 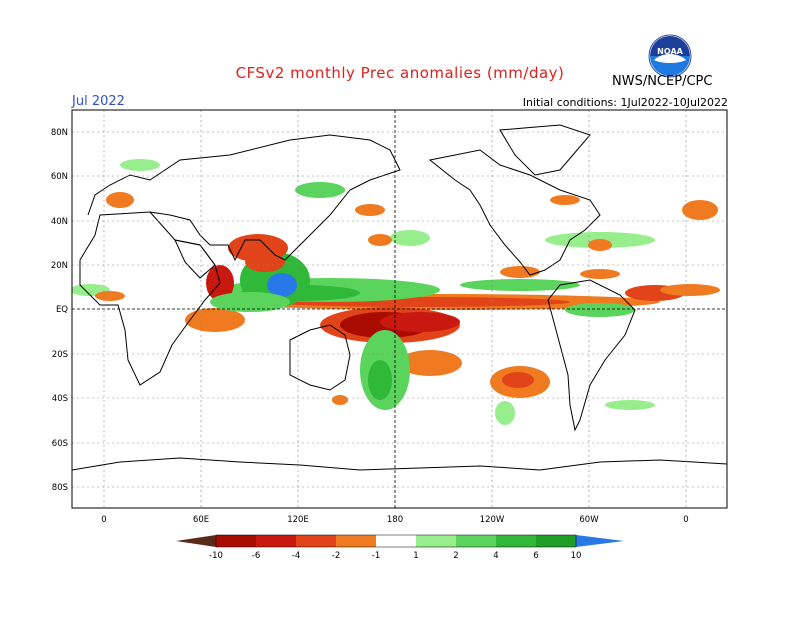 What do you see at coordinates (59, 133) in the screenshot?
I see `lat-label: 80N` at bounding box center [59, 133].